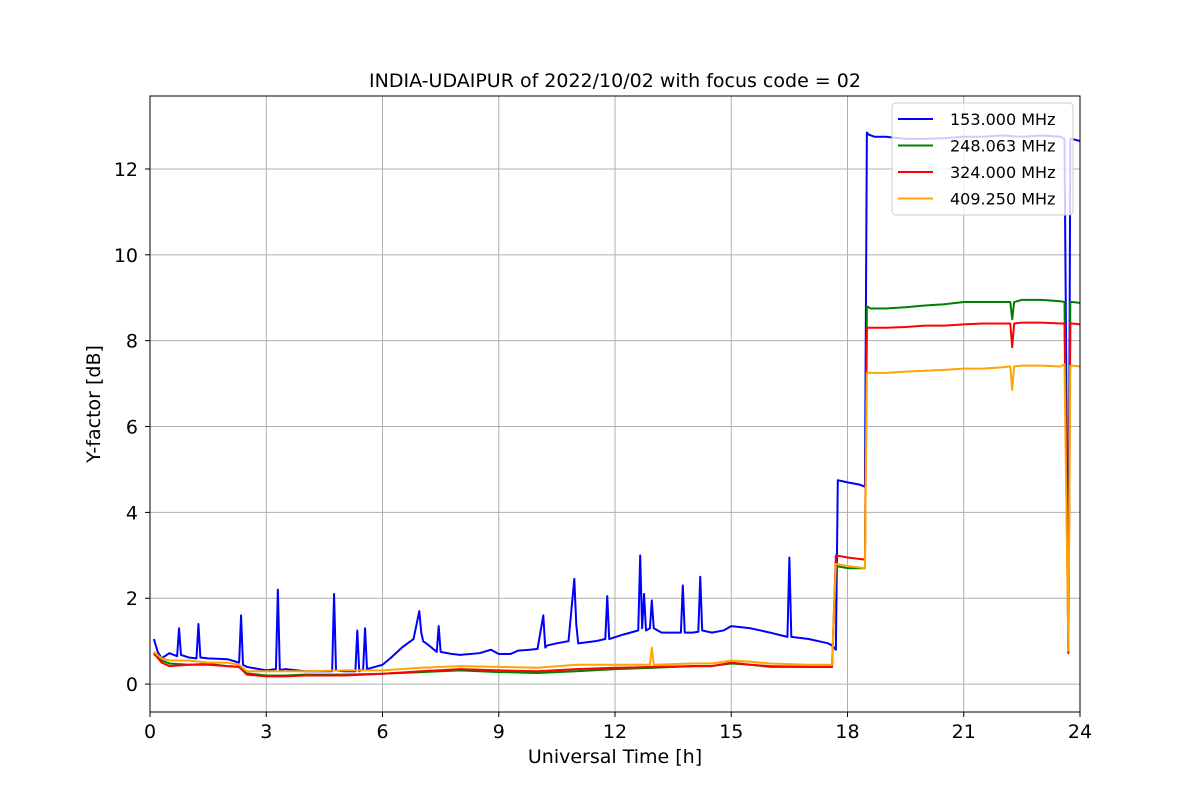 The width and height of the screenshot is (1200, 800). What do you see at coordinates (150, 732) in the screenshot?
I see `x-tick-label: 0` at bounding box center [150, 732].